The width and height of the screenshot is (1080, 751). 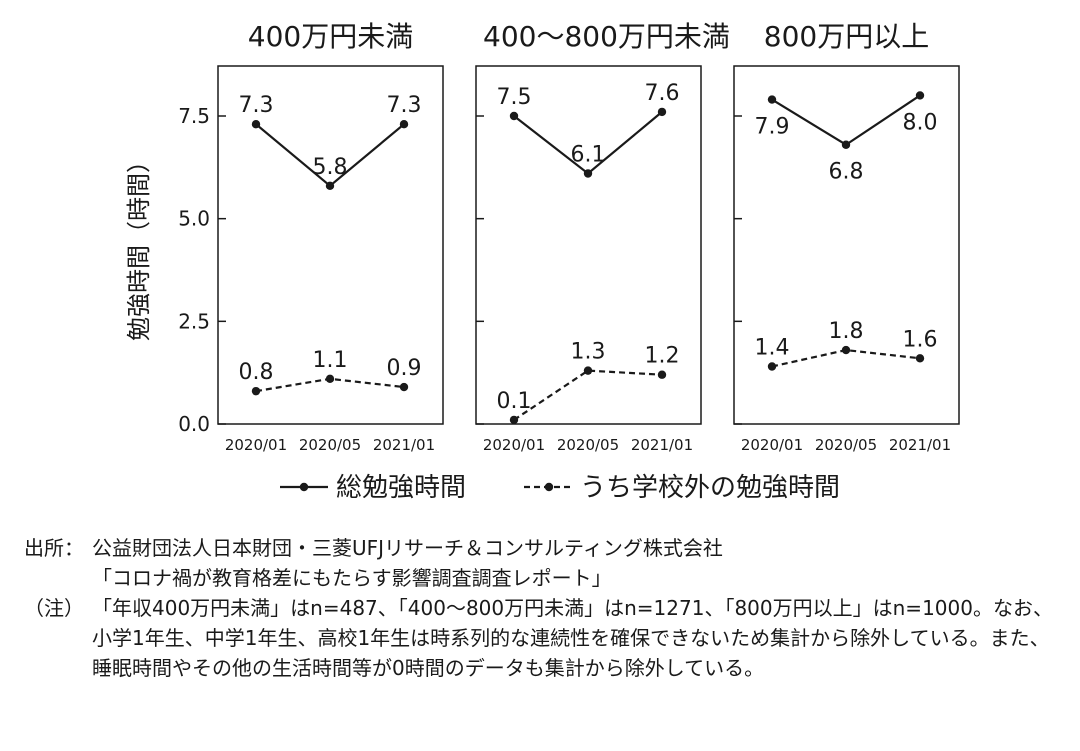 What do you see at coordinates (846, 172) in the screenshot?
I see `data-label-total: 6.8` at bounding box center [846, 172].